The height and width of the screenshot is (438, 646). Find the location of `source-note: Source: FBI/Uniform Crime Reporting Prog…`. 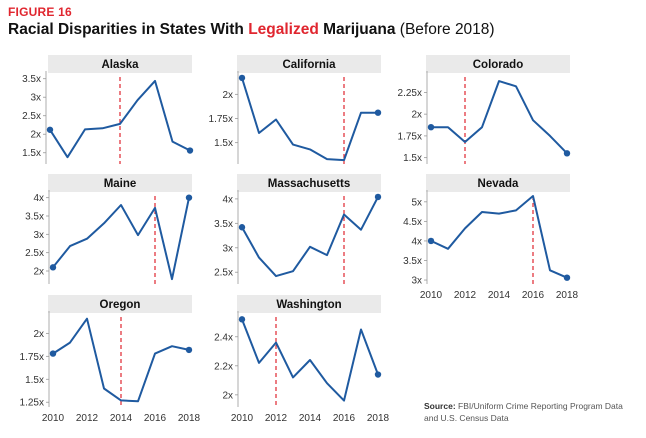

source-note: Source: FBI/Uniform Crime Reporting Prog… is located at coordinates (524, 412).